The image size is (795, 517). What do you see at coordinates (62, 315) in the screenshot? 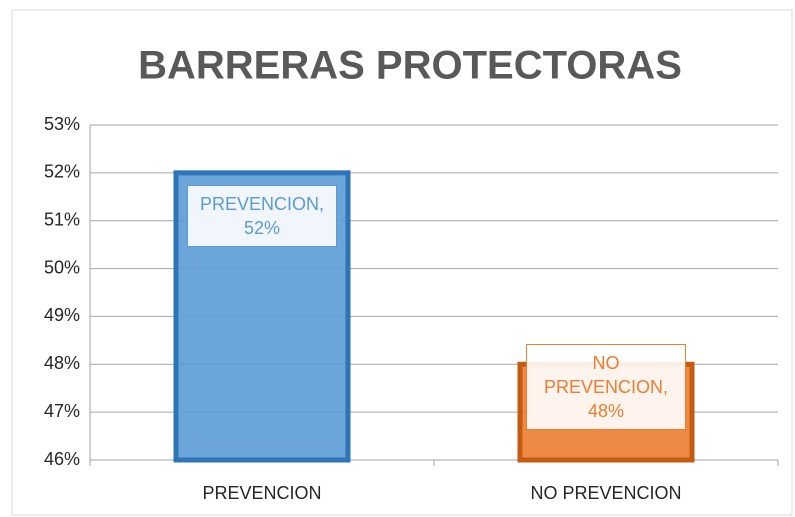
I see `y-tick-label: 49%` at bounding box center [62, 315].